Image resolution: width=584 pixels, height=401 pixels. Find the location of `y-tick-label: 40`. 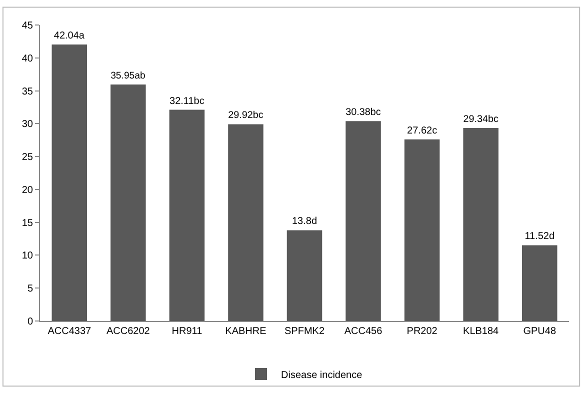

y-tick-label: 40 is located at coordinates (28, 58).